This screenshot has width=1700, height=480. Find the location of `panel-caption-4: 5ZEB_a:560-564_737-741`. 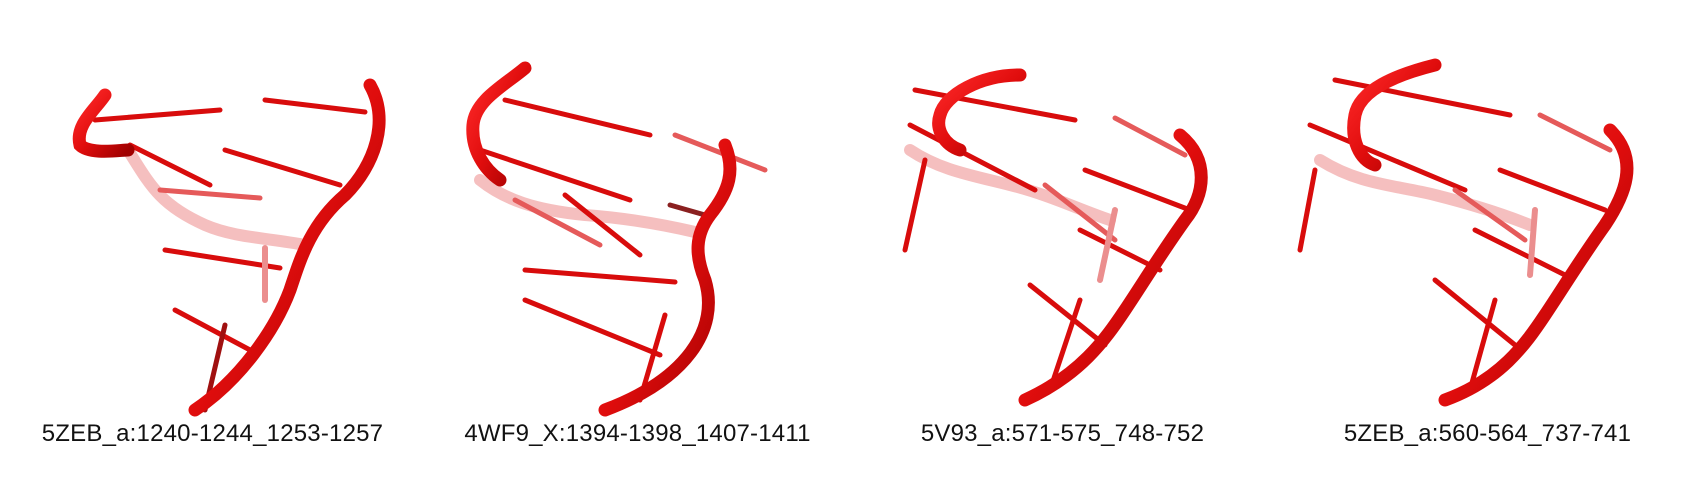

panel-caption-4: 5ZEB_a:560-564_737-741 is located at coordinates (1487, 433).